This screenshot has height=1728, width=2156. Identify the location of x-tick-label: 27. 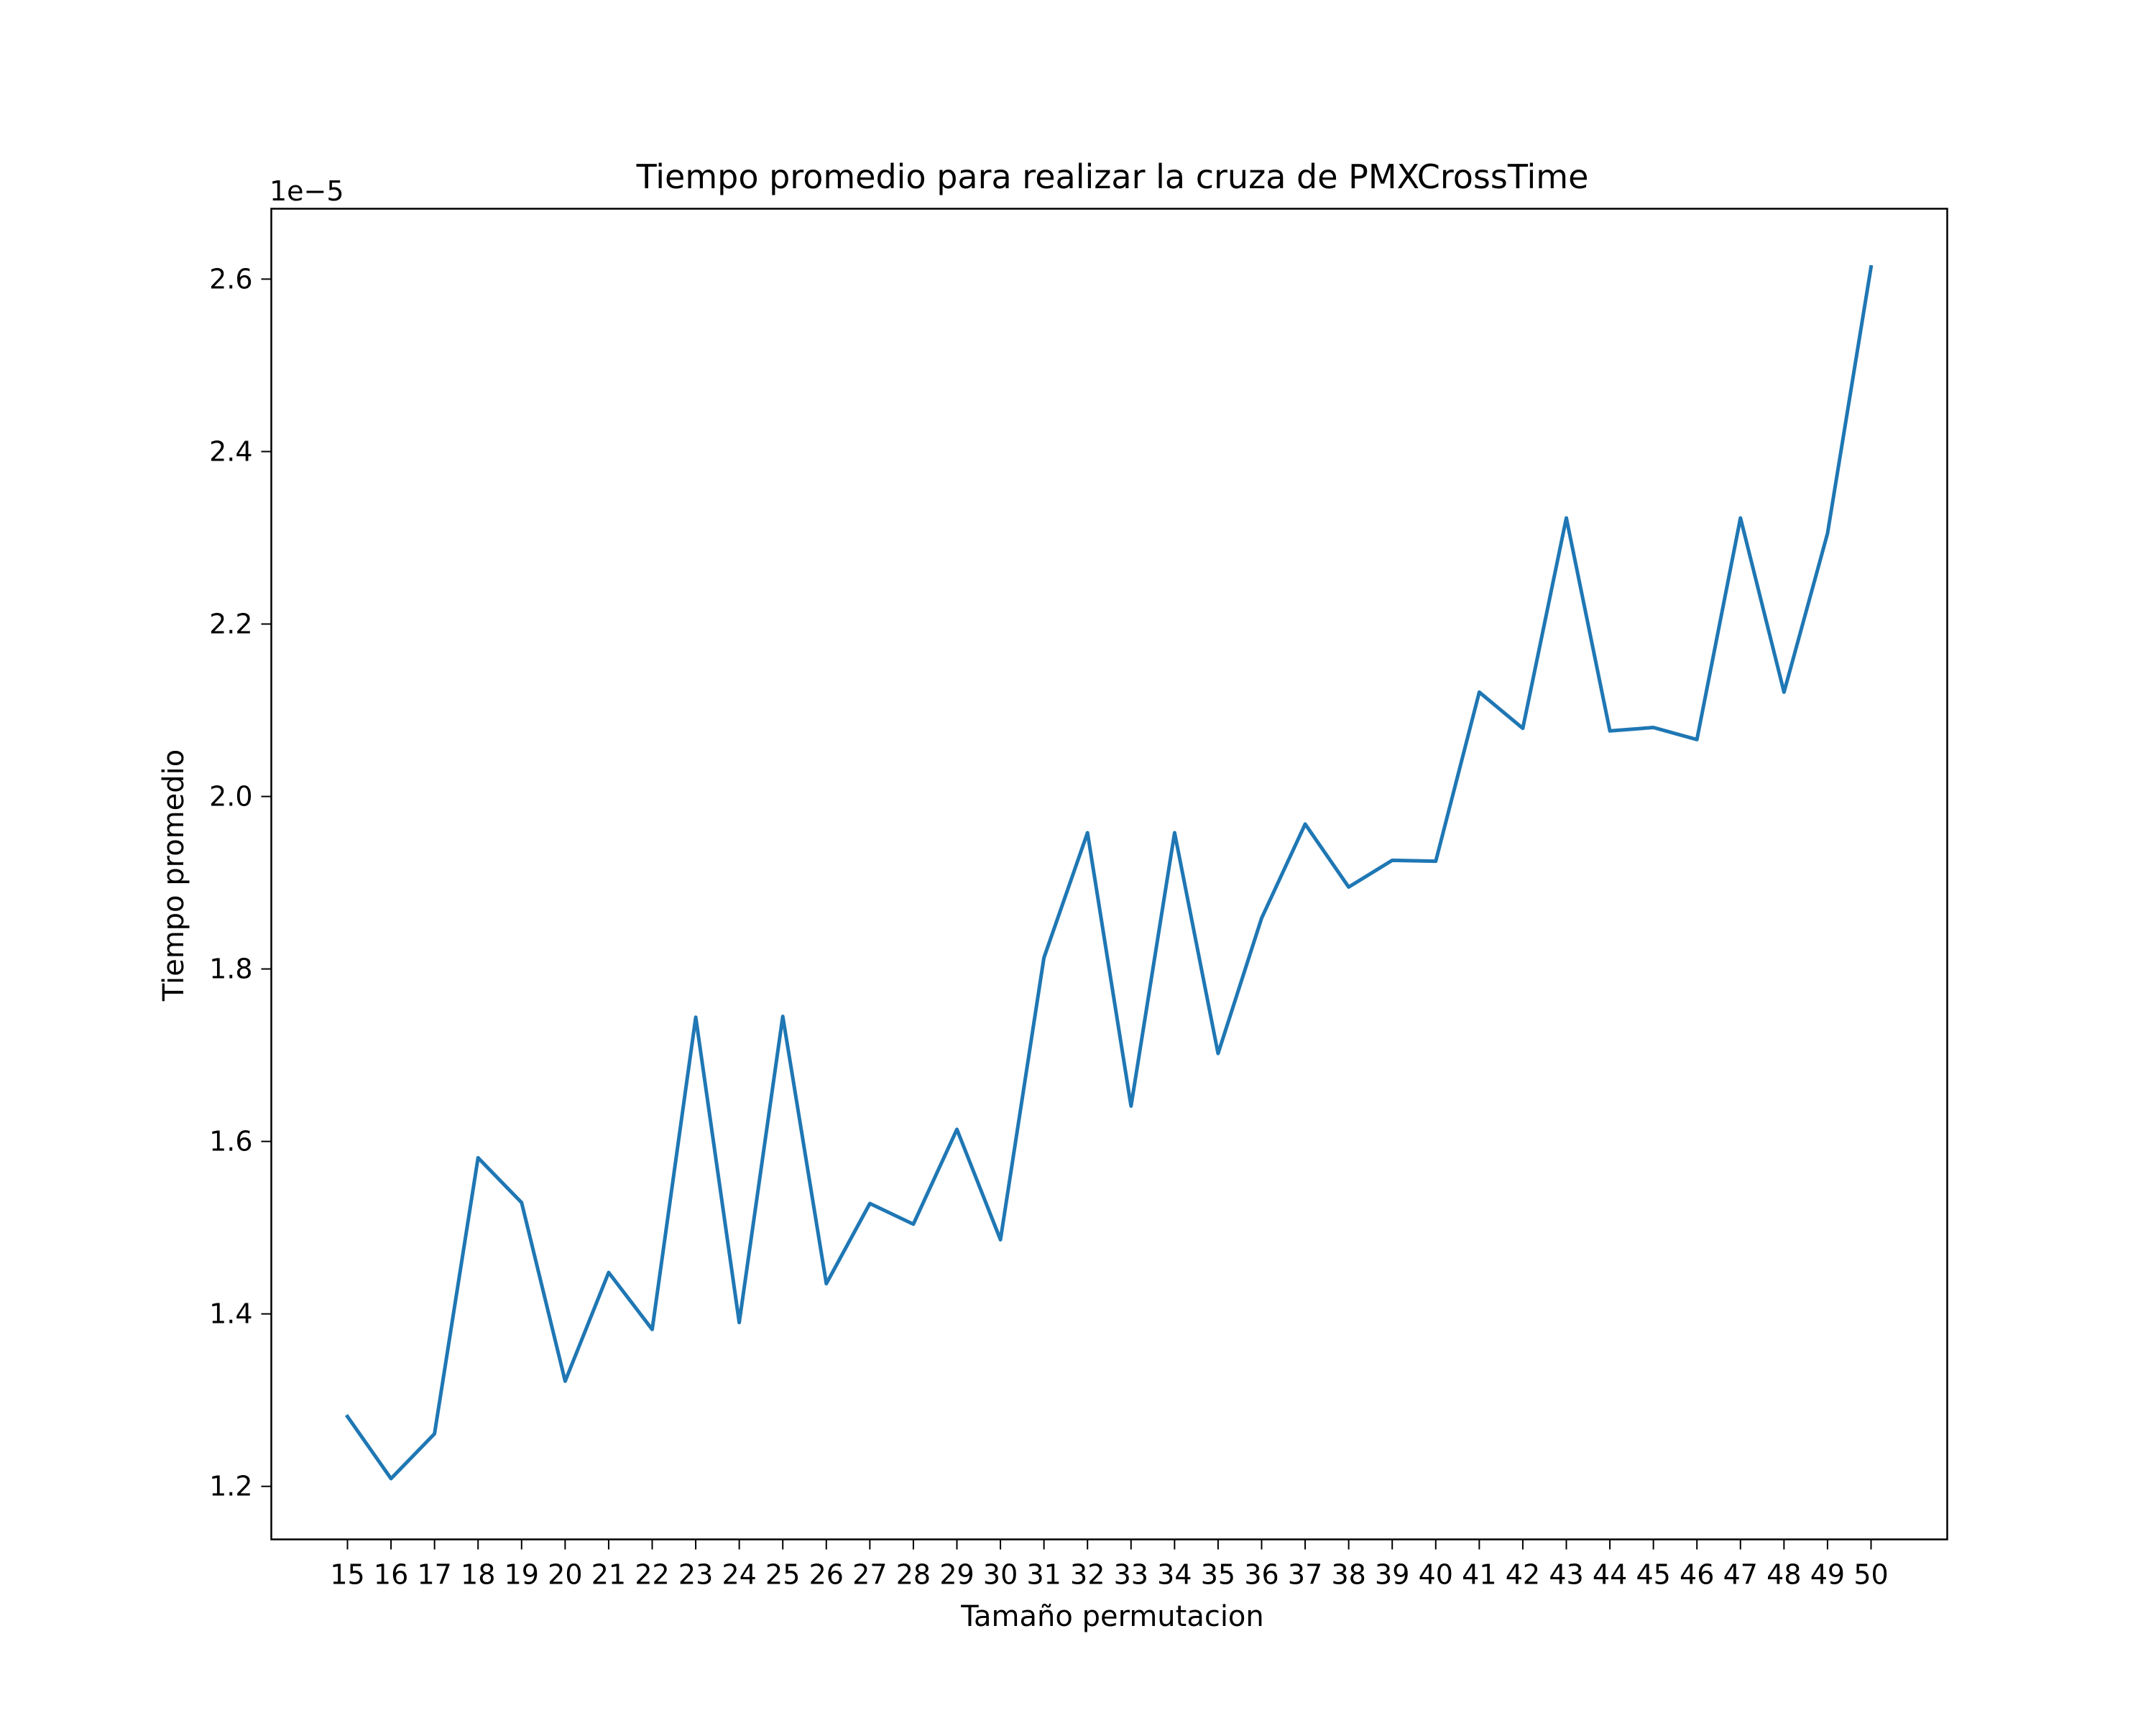
(870, 1575).